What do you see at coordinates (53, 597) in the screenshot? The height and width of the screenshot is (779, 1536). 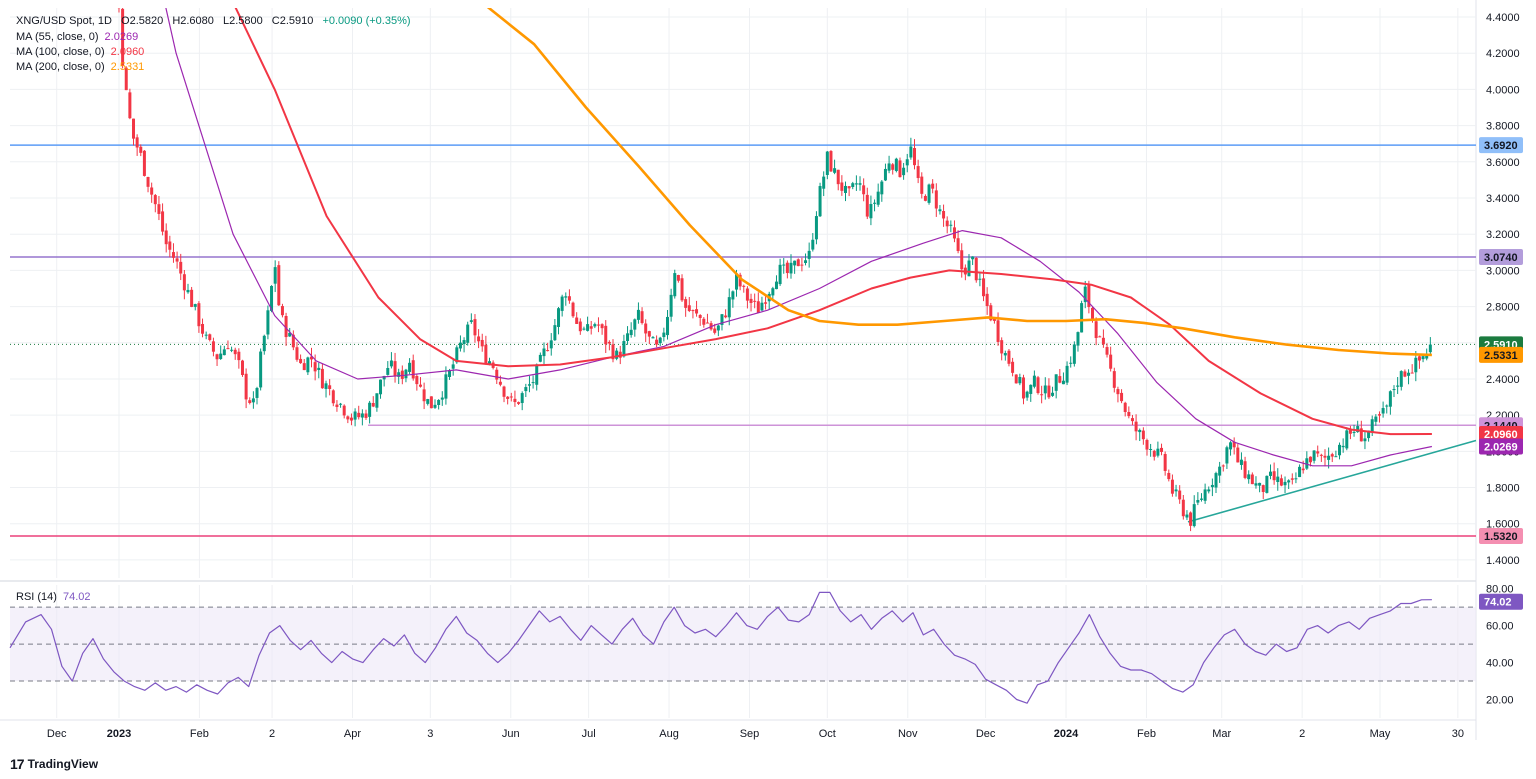 I see `rsi-legend: RSI (14) 74.02` at bounding box center [53, 597].